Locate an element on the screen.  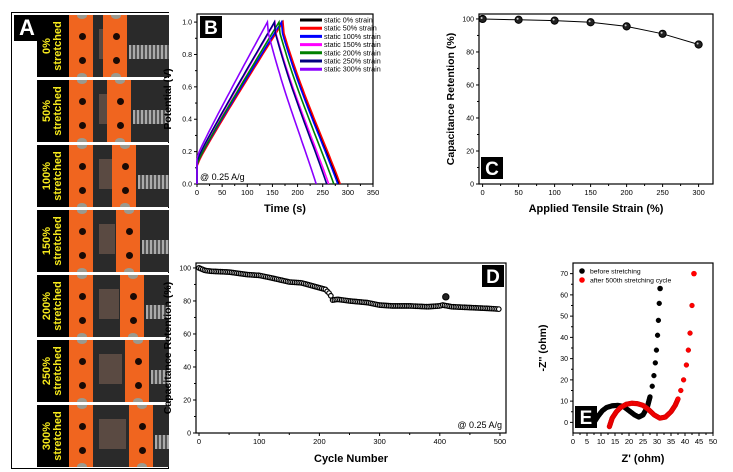
strain-caption: 200% stretched is located at coordinates (53, 306).